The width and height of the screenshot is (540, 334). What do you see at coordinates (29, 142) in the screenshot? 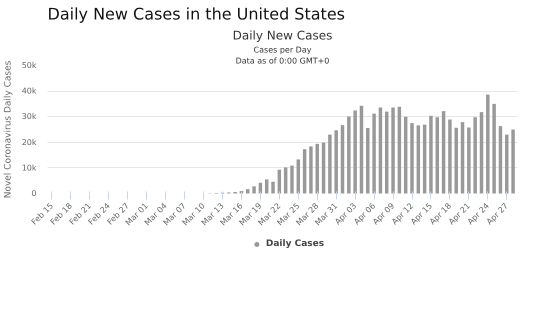
I see `y-tick-label: 20k` at bounding box center [29, 142].